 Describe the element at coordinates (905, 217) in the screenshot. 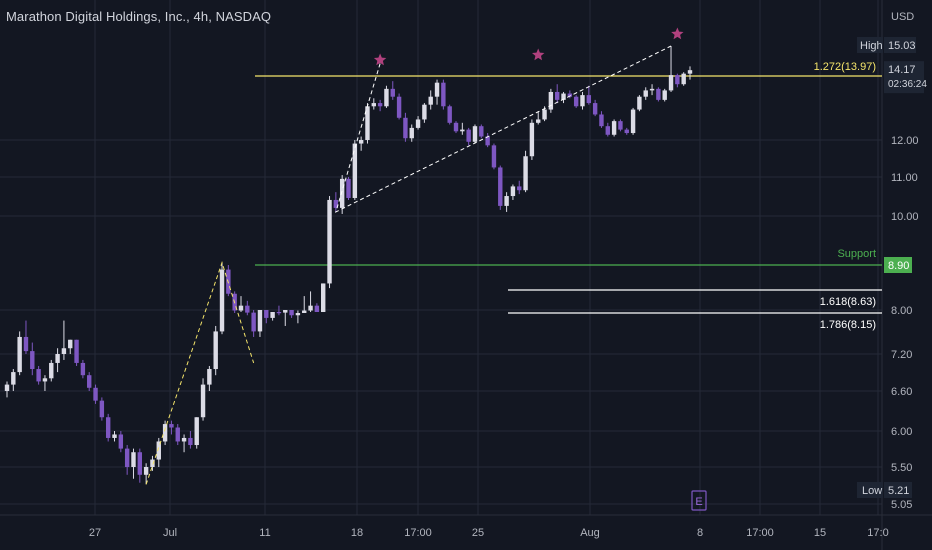

I see `y-tick-label: 10.00` at that location.